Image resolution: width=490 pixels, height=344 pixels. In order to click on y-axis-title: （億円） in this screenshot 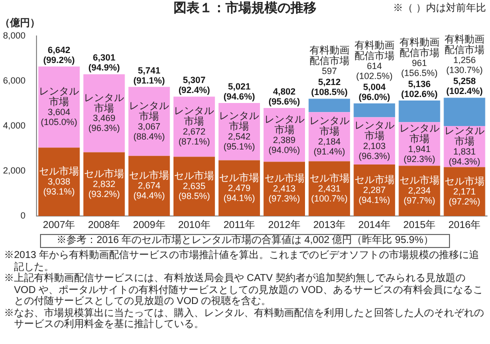, I will do `click(20, 22)`.